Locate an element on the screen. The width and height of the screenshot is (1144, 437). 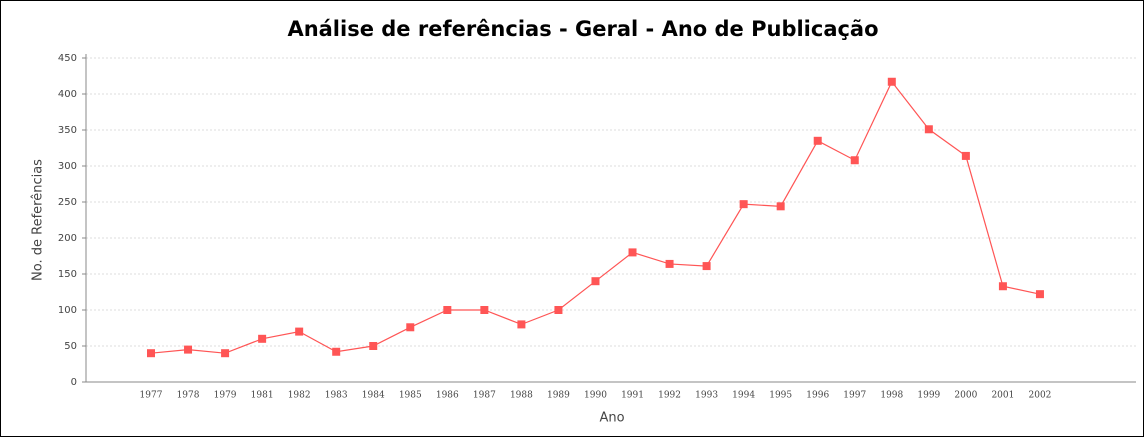
y-tick-label: 400 is located at coordinates (67, 94).